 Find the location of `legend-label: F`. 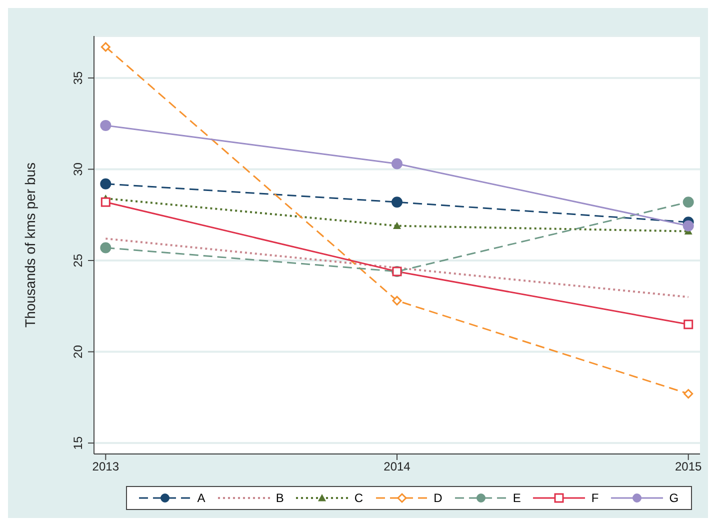

legend-label: F is located at coordinates (595, 498).